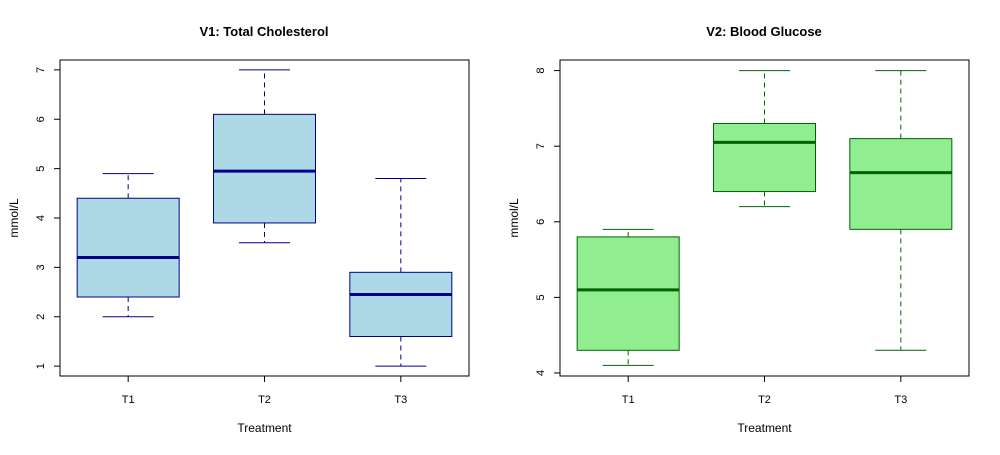  Describe the element at coordinates (547, 222) in the screenshot. I see `y-axis: 4 5 6 7 8` at that location.